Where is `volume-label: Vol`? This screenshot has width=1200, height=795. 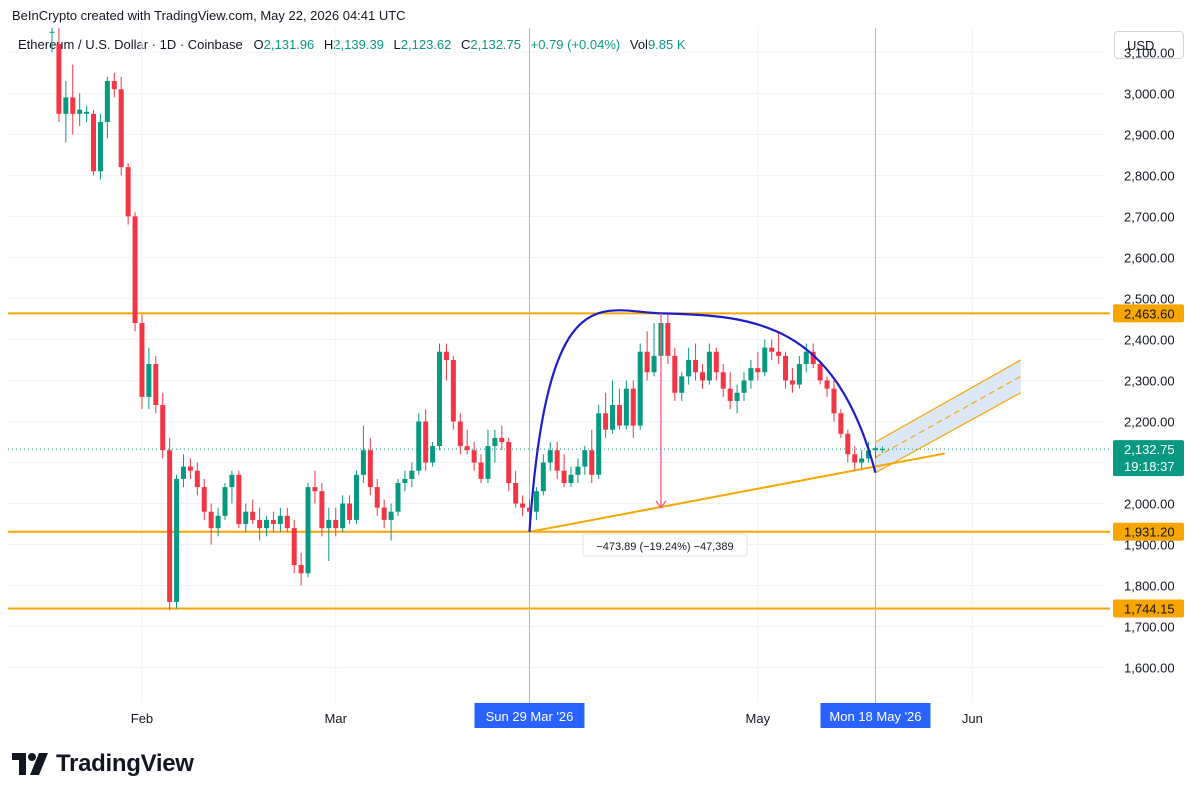 volume-label: Vol is located at coordinates (638, 44).